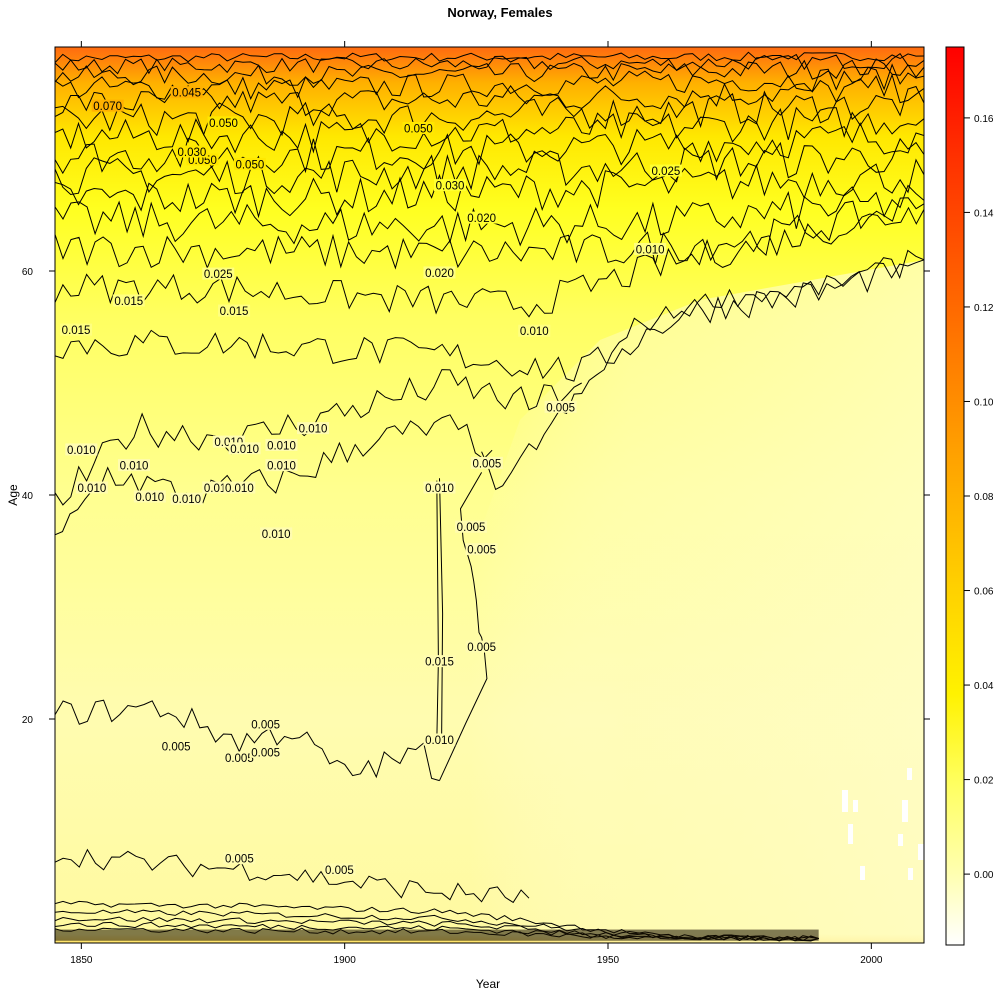 Image resolution: width=1000 pixels, height=1000 pixels. What do you see at coordinates (274, 475) in the screenshot?
I see `contour-0.010-mid2` at bounding box center [274, 475].